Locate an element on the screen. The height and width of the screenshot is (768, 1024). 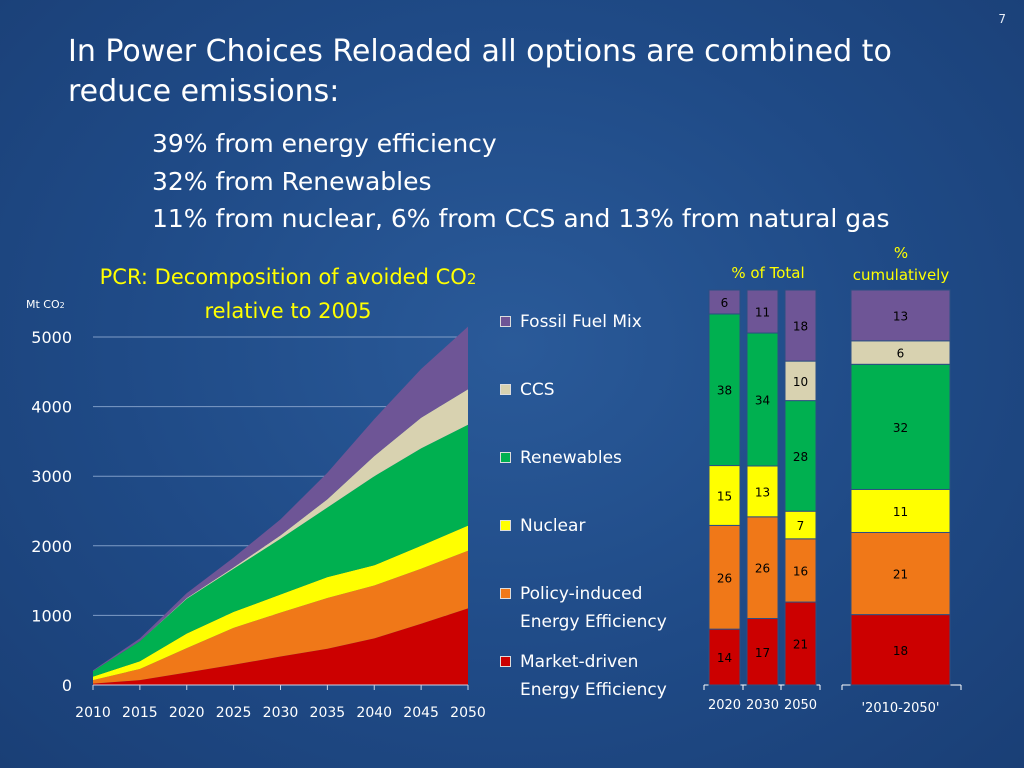
x-tick-label: 2015 is located at coordinates (140, 713).